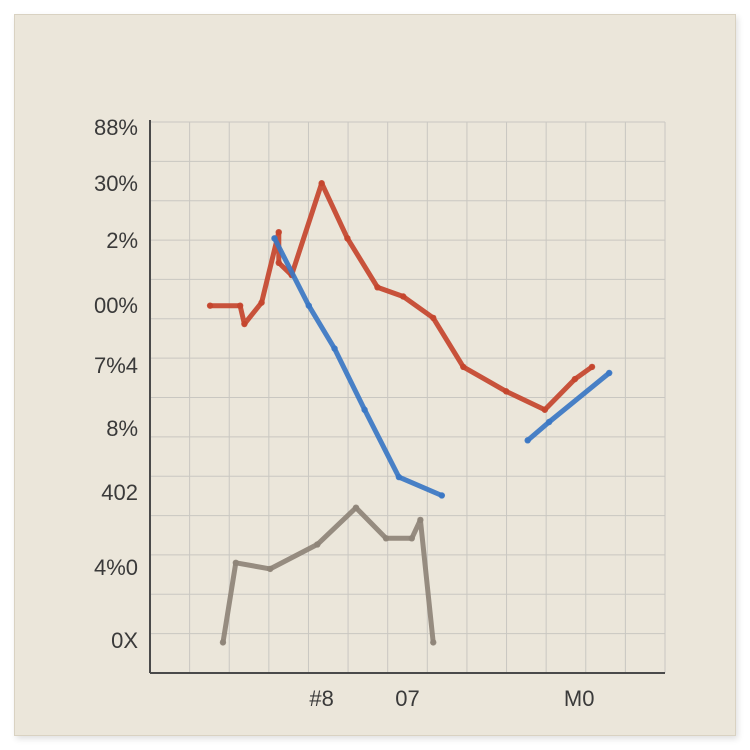 The width and height of the screenshot is (750, 750). I want to click on y-tick-label: 4%0, so click(116, 567).